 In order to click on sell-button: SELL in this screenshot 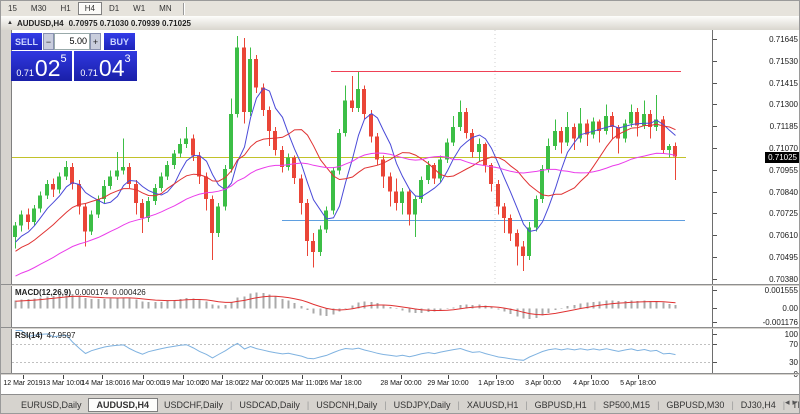, I will do `click(26, 41)`.